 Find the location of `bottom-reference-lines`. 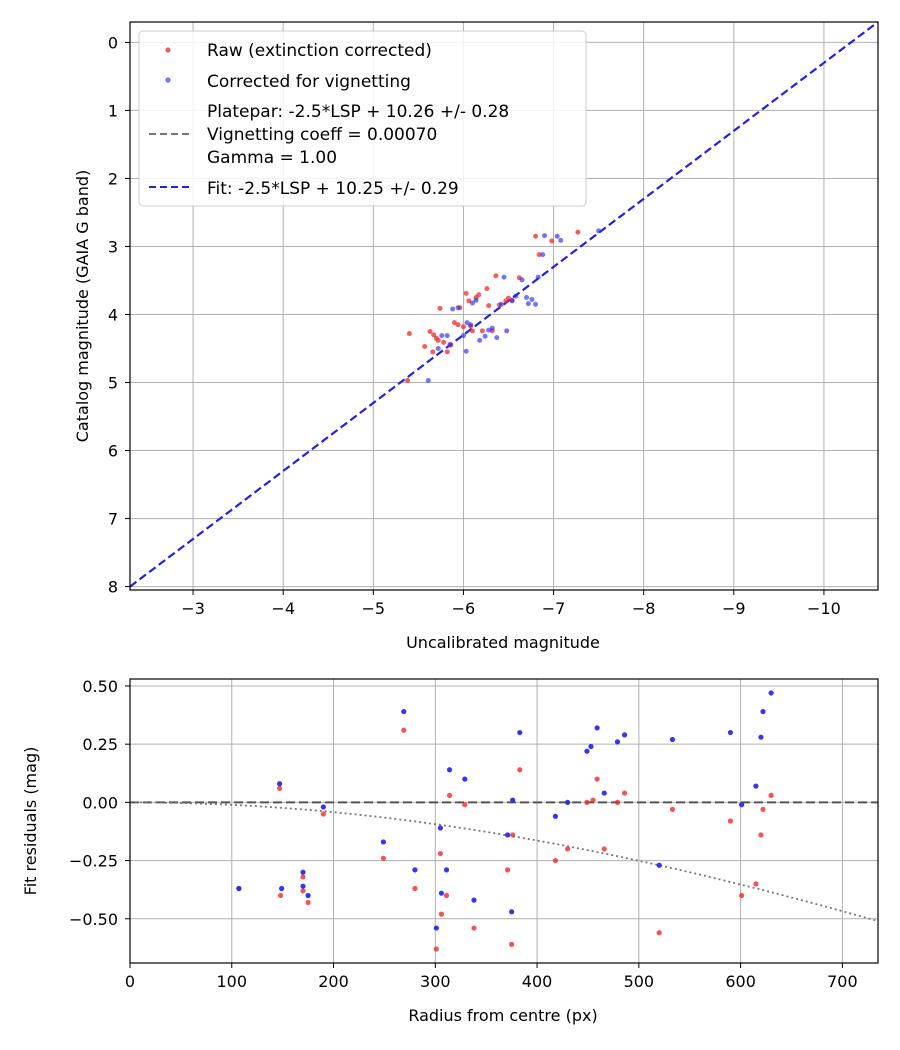

bottom-reference-lines is located at coordinates (504, 861).